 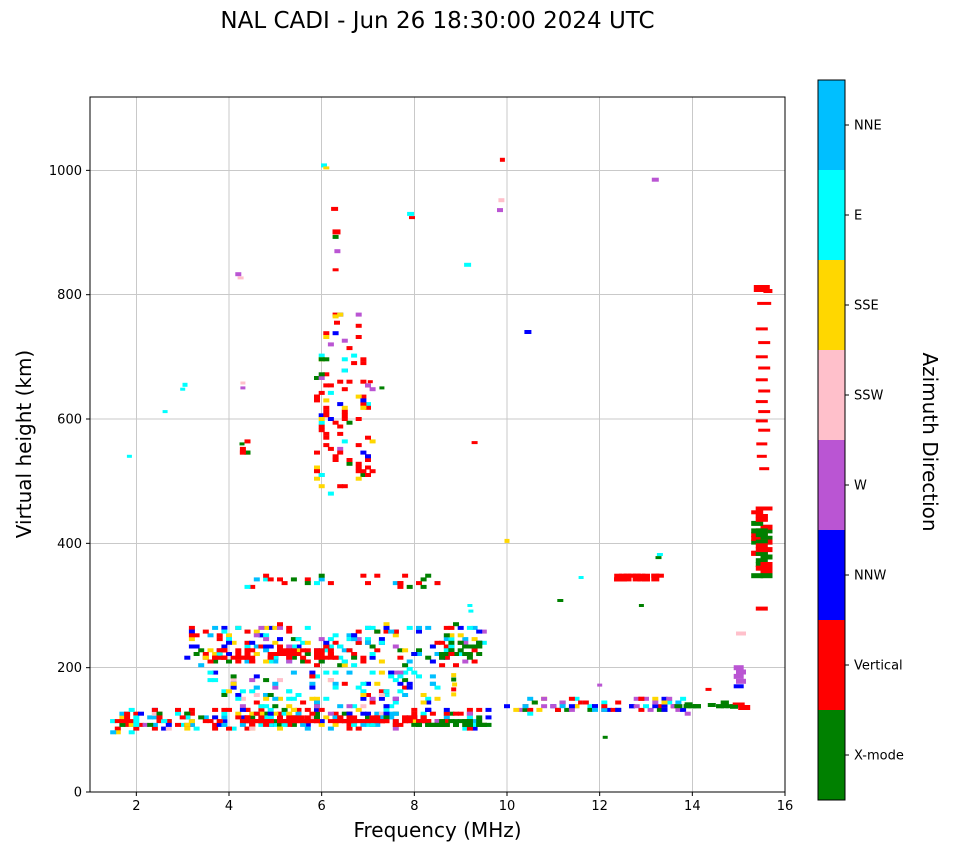 I want to click on x-axis-label: Frequency (MHz), so click(x=437, y=830).